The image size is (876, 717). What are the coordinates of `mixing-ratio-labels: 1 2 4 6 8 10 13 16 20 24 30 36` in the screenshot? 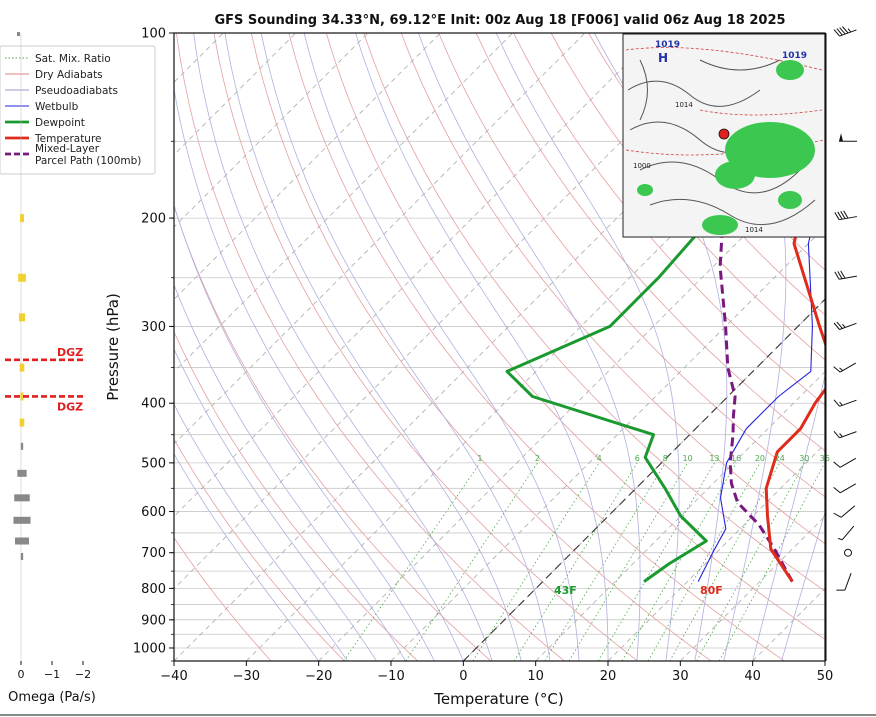 It's located at (653, 458).